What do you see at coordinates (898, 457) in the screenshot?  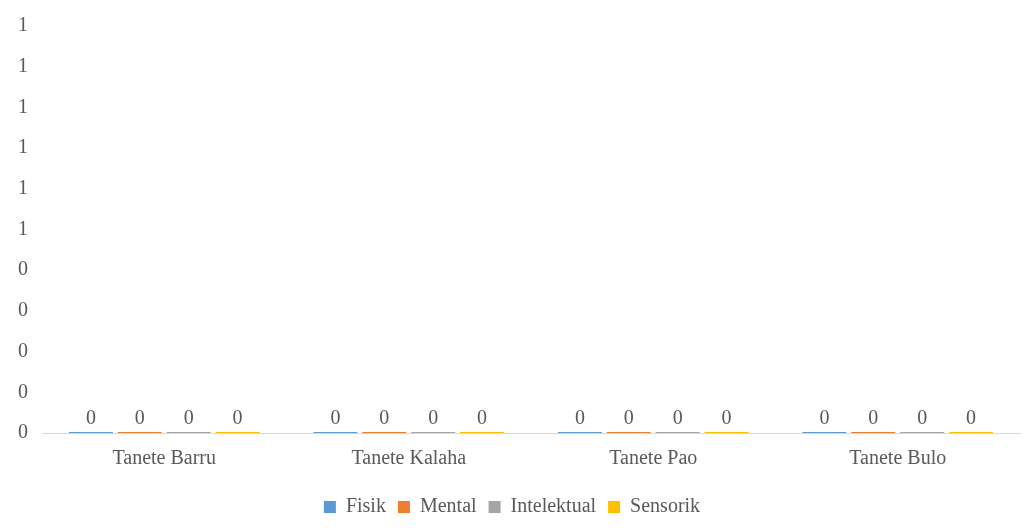 I see `x-tick-label: Tanete Bulo` at bounding box center [898, 457].